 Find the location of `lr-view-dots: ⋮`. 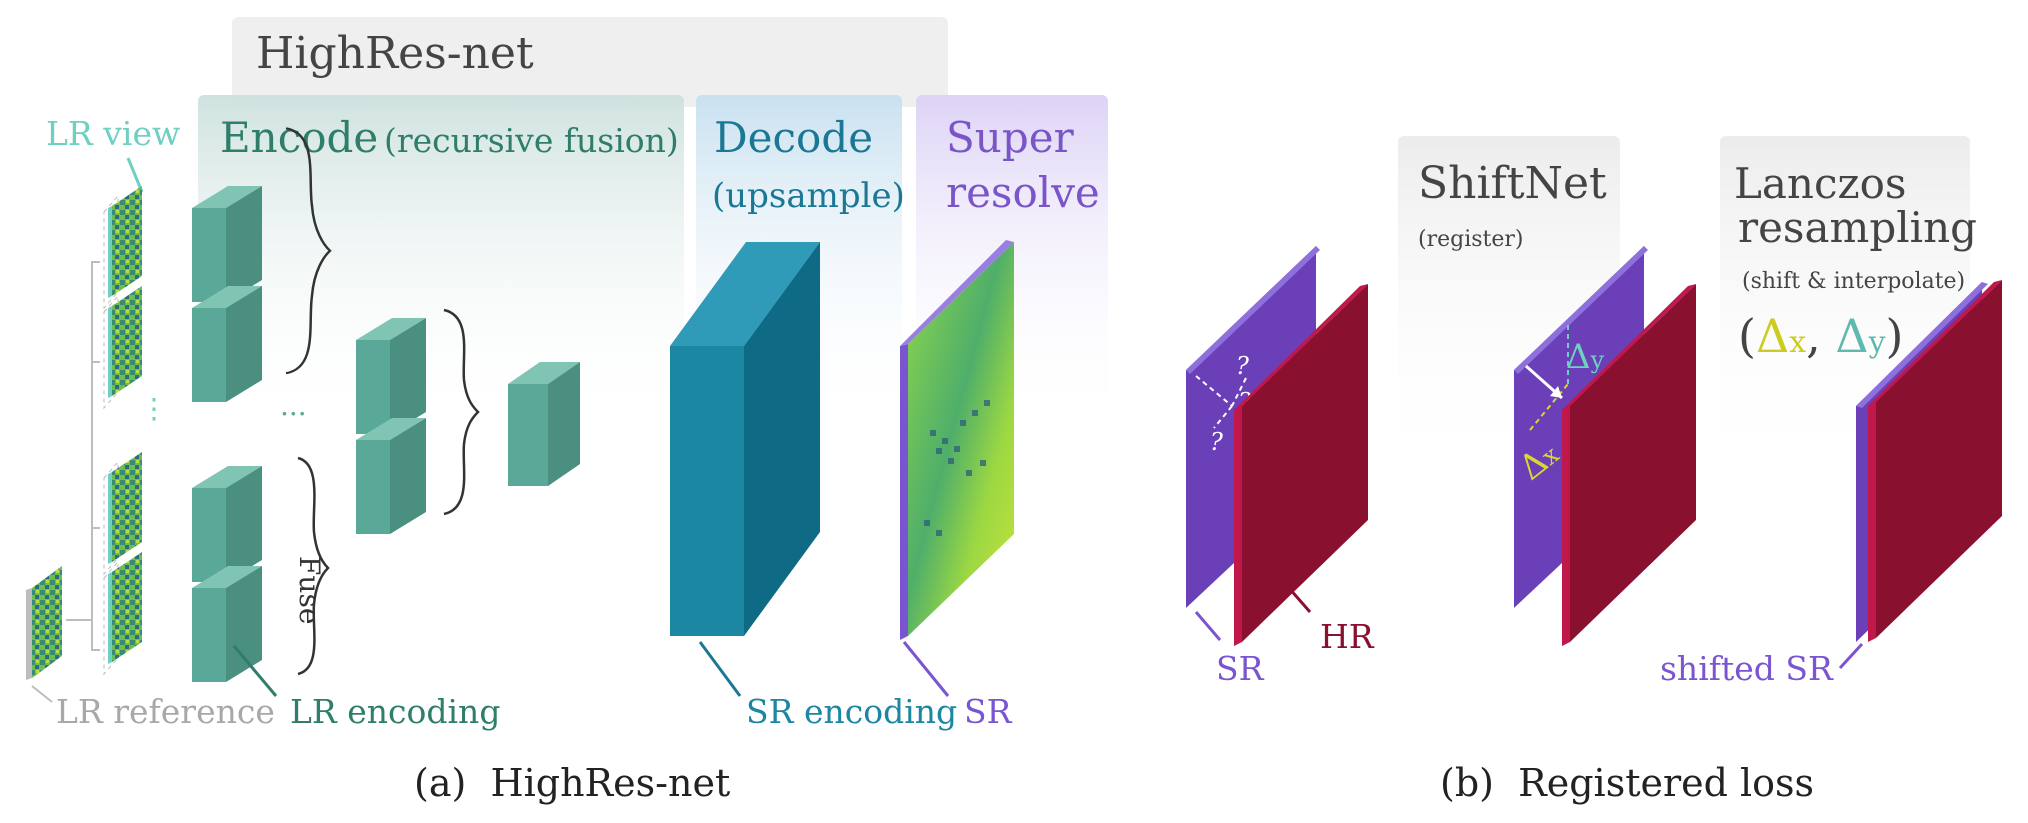

lr-view-dots: ⋮ is located at coordinates (154, 408).